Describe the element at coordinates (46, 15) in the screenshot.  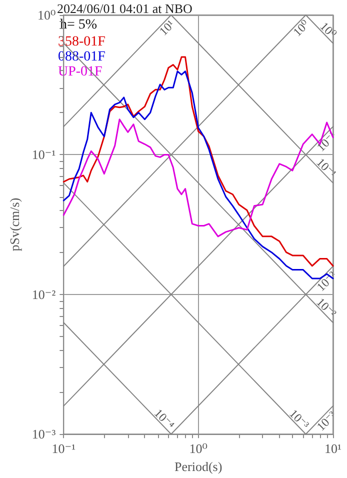
I see `y-tick-label: 10⁰` at that location.